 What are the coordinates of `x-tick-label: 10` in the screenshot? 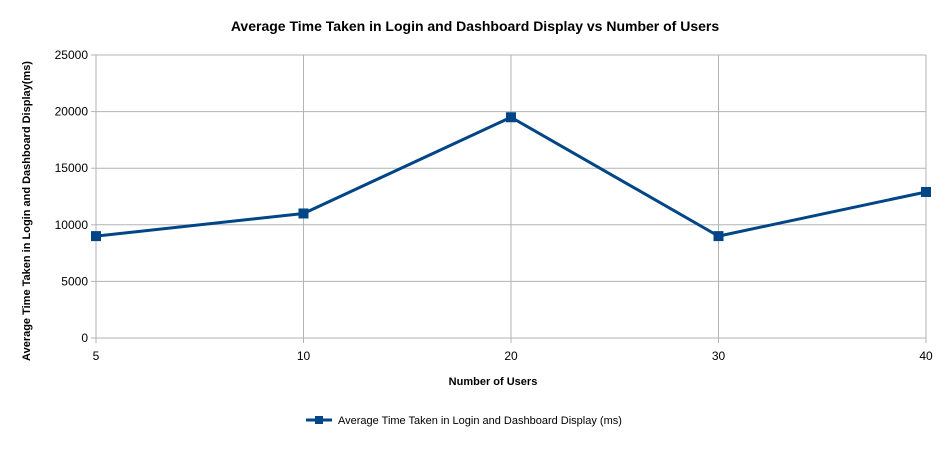 It's located at (304, 356).